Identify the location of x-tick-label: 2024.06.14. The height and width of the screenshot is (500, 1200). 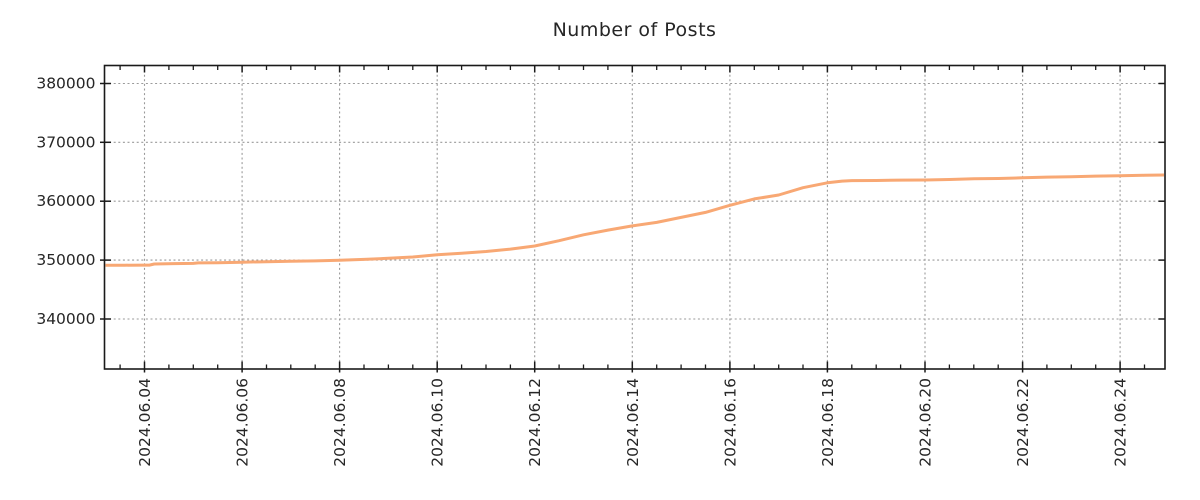
(633, 422).